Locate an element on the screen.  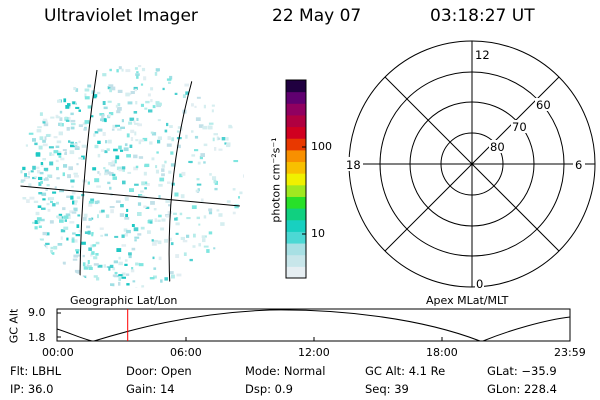
x-tick-label-0000: 00:00 is located at coordinates (58, 352).